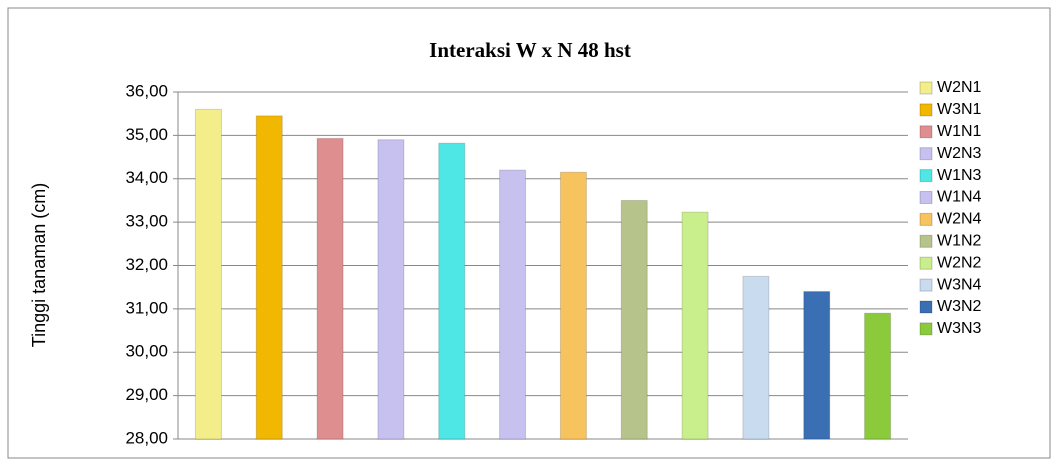  What do you see at coordinates (146, 351) in the screenshot?
I see `y-tick-label: 30,00` at bounding box center [146, 351].